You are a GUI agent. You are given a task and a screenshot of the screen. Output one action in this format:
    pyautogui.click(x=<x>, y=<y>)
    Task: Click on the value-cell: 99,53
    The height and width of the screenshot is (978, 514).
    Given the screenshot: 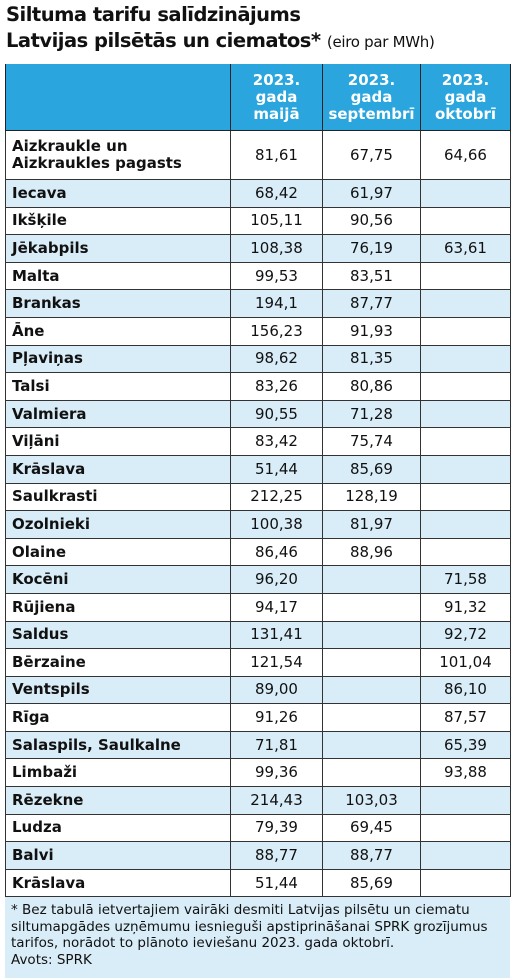 What is the action you would take?
    pyautogui.click(x=276, y=276)
    